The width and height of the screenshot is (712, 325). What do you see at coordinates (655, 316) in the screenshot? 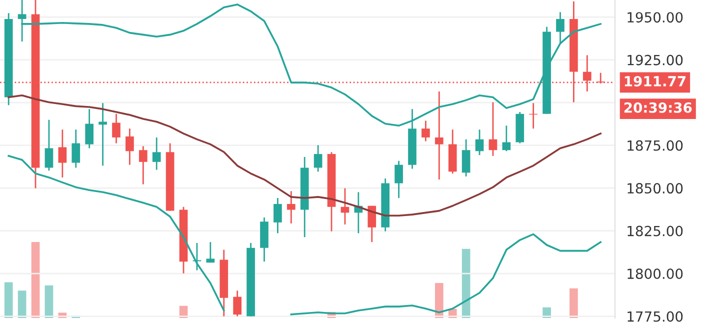
I see `y-tick-label: 1775.00` at bounding box center [655, 316].